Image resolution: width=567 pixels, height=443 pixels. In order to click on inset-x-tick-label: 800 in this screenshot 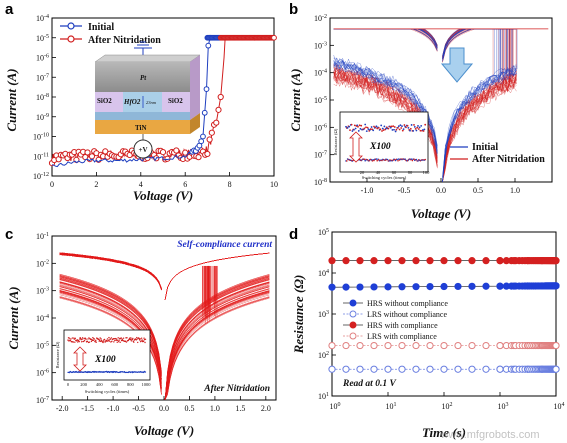, I will do `click(131, 384)`.